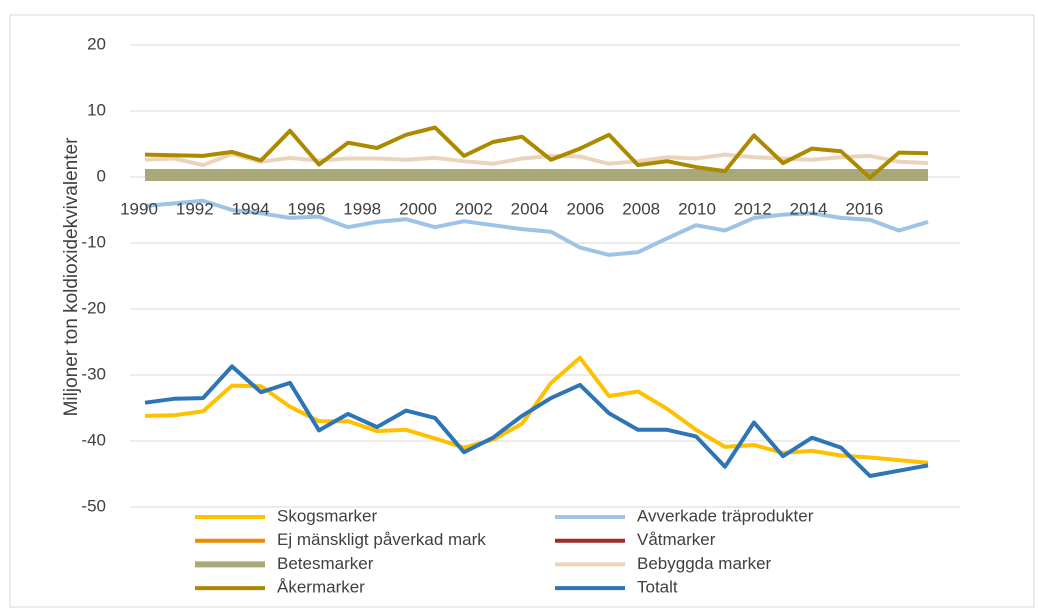 This screenshot has height=615, width=1038. I want to click on legend-label: Avverkade träprodukter, so click(725, 515).